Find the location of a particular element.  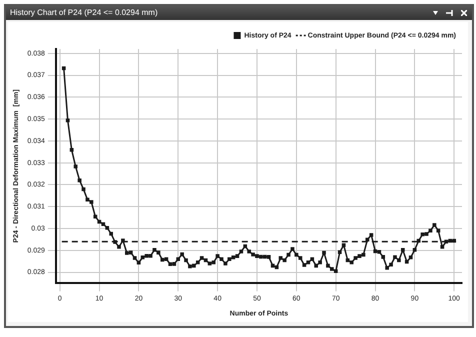

chart-title: History Chart of P24 (P24 <= 0.0294 mm) is located at coordinates (84, 12).